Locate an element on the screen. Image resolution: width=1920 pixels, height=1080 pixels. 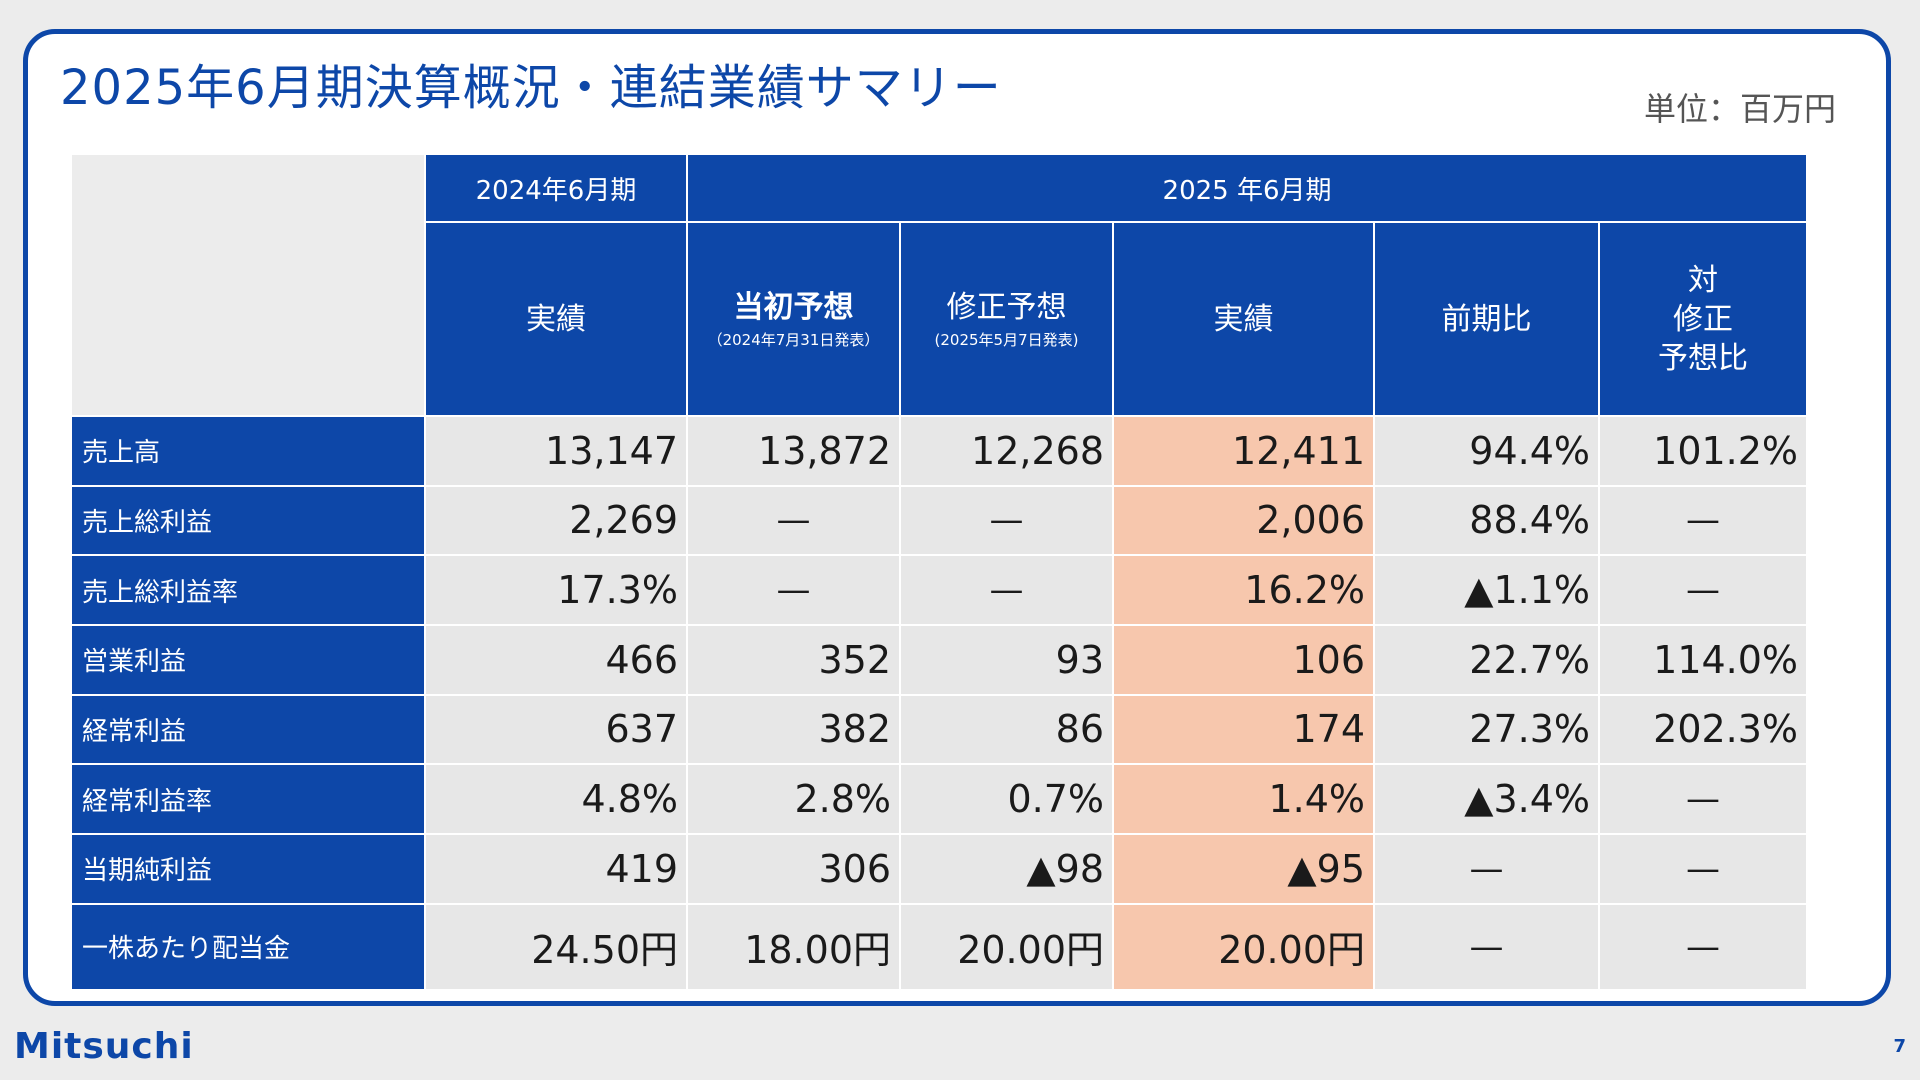
value-cell: 2,006 is located at coordinates (1243, 520).